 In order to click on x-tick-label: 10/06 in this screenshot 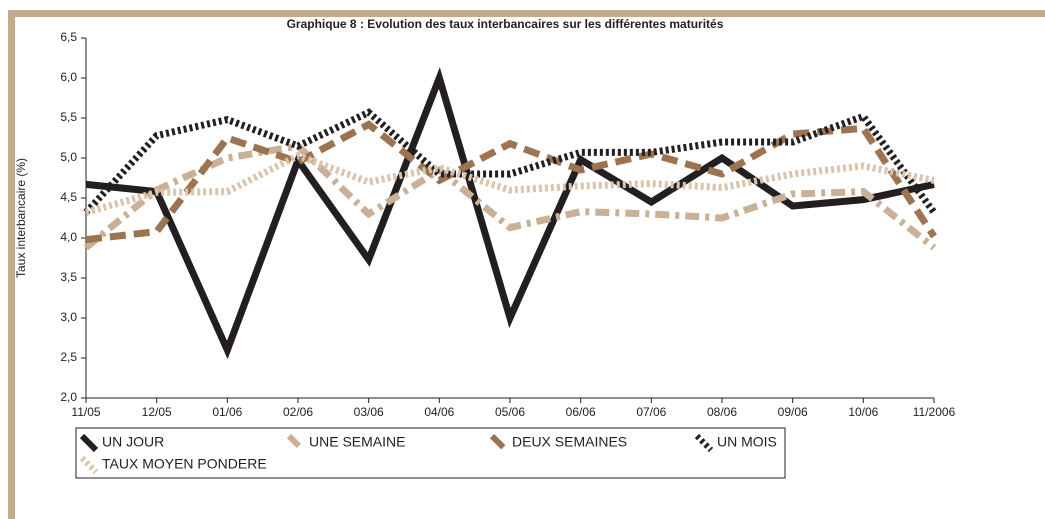, I will do `click(863, 412)`.